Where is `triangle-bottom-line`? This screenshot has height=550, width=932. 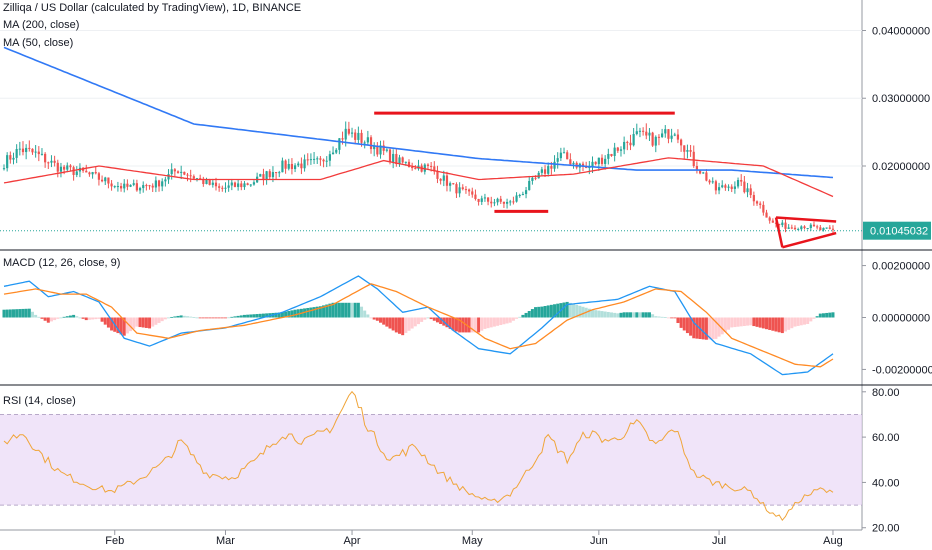 triangle-bottom-line is located at coordinates (809, 240).